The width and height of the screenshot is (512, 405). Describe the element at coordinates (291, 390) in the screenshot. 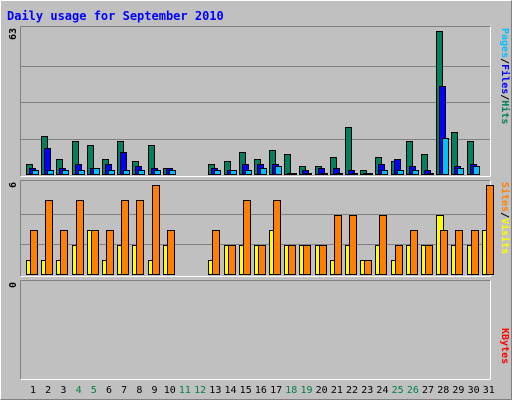

I see `day-label-18: 18` at that location.